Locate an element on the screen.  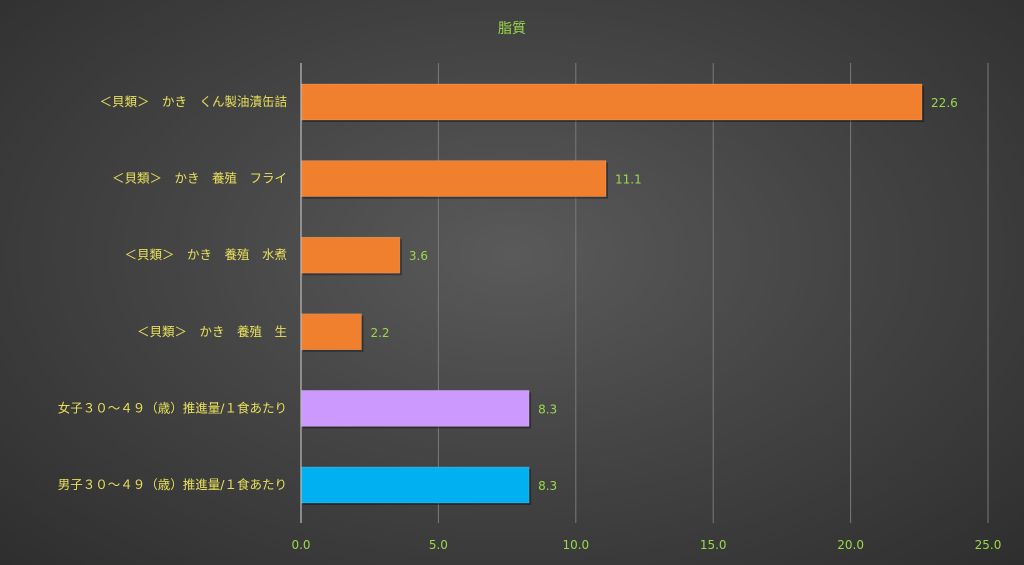
data-label: 3.6 is located at coordinates (418, 256).